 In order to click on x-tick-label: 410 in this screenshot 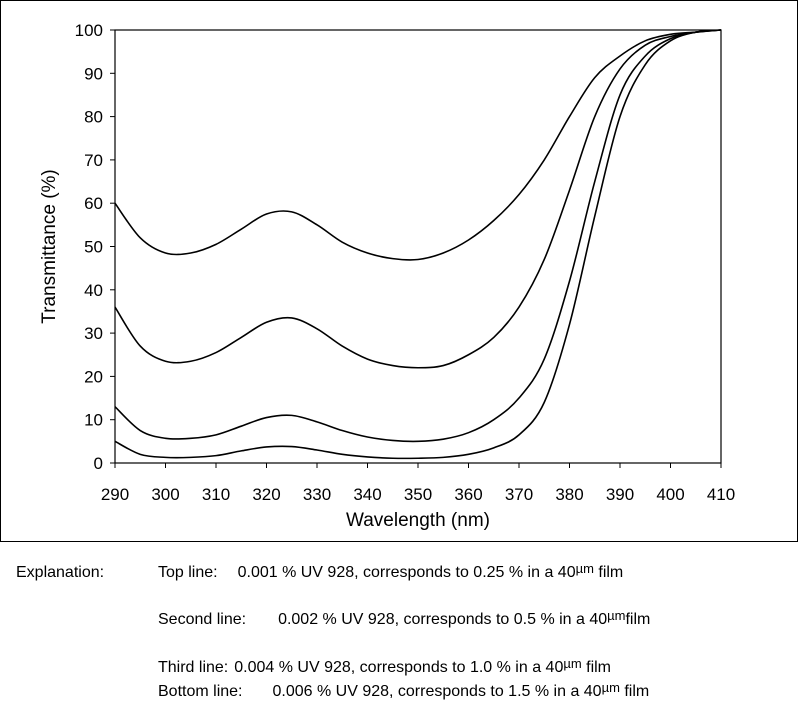, I will do `click(721, 494)`.